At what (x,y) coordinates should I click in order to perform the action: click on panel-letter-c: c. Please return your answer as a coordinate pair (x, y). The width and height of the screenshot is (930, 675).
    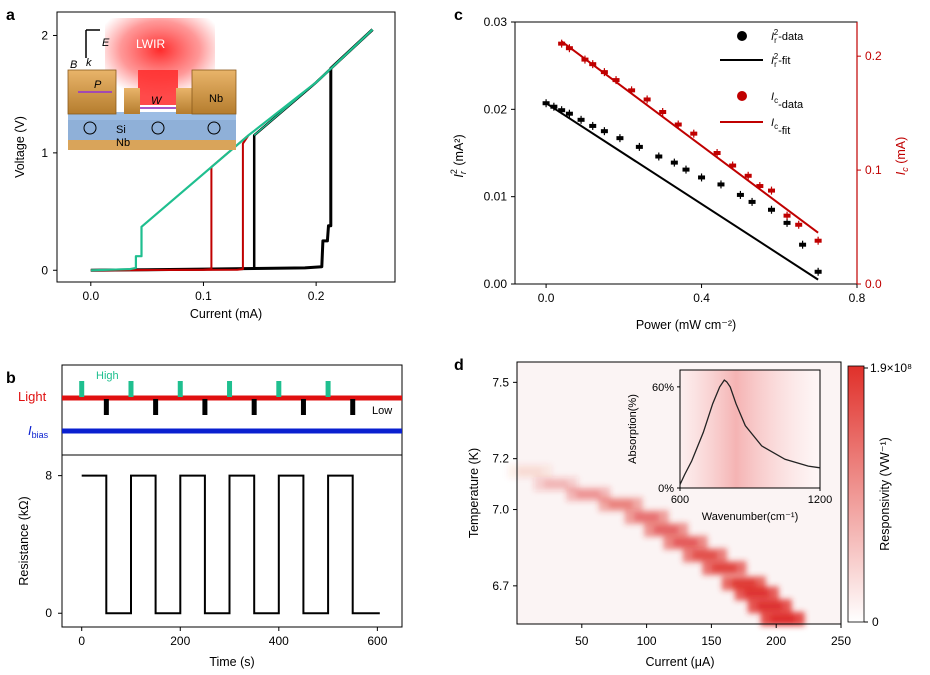
    Looking at the image, I should click on (458, 15).